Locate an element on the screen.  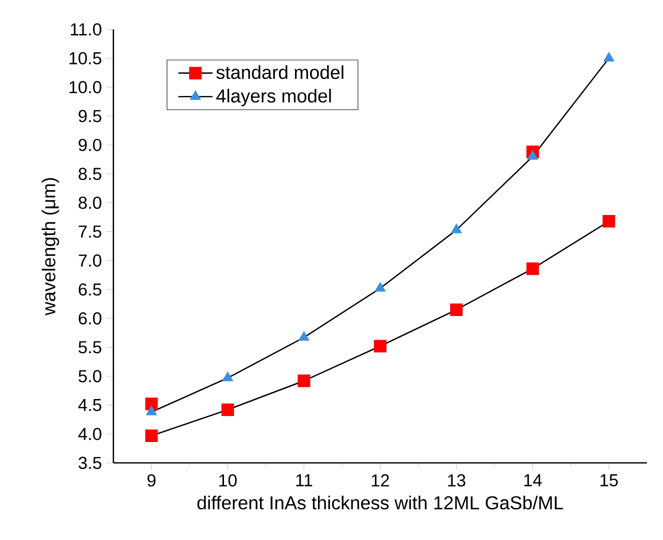
y-tick-label: 7.5 is located at coordinates (90, 232).